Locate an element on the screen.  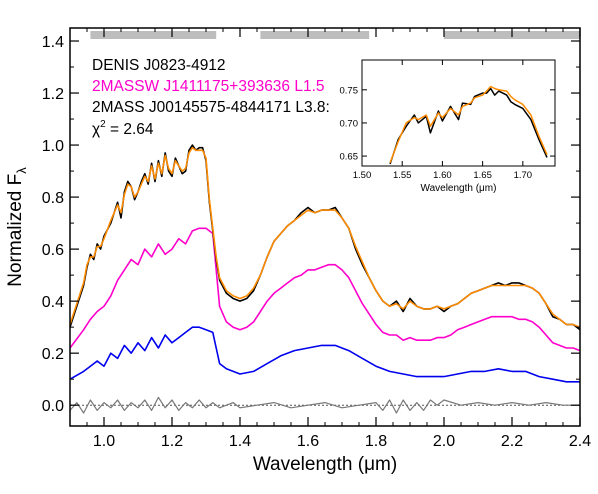
x-tick-label: 2.0 is located at coordinates (444, 441).